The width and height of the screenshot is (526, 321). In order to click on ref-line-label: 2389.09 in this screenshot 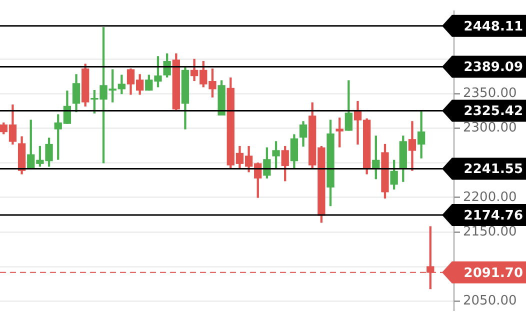, I will do `click(493, 68)`.